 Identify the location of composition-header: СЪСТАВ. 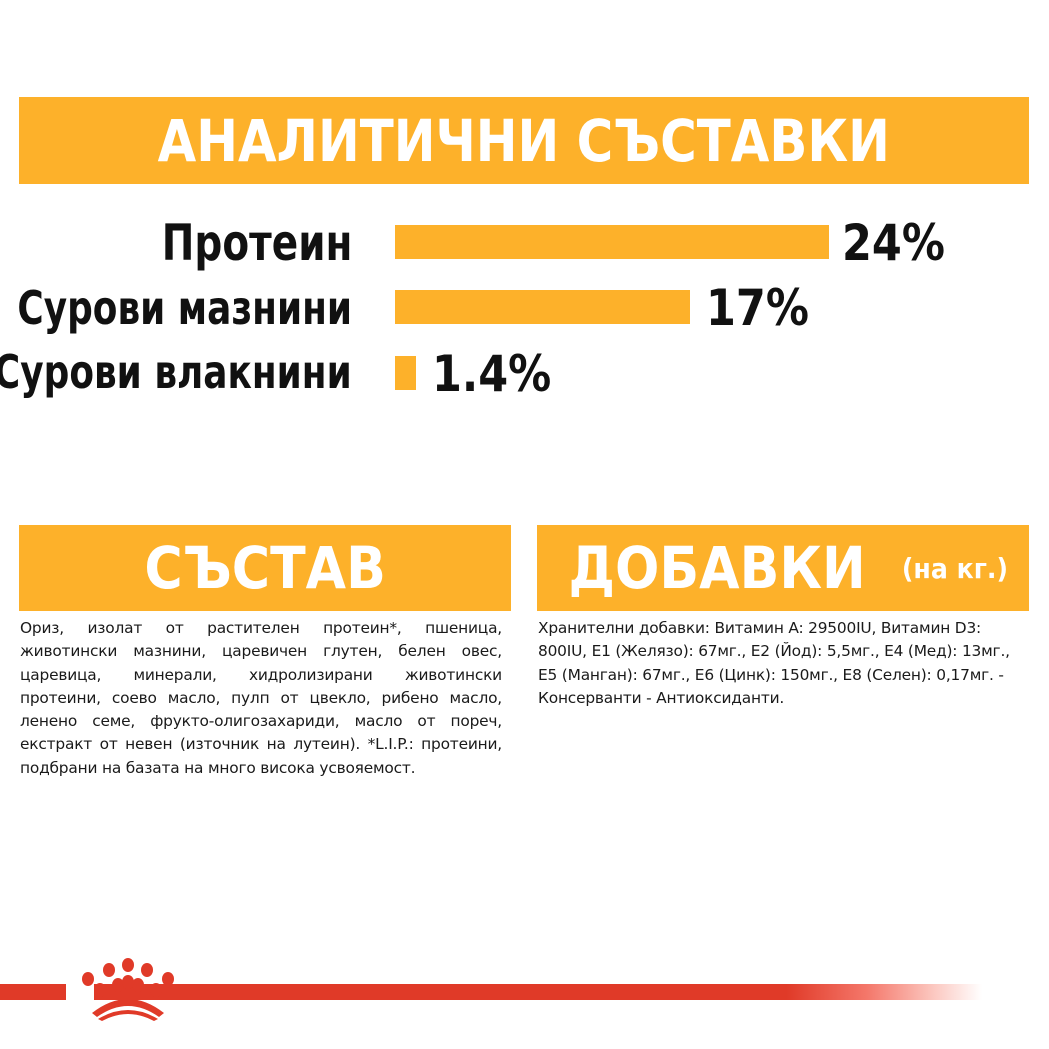
(265, 568).